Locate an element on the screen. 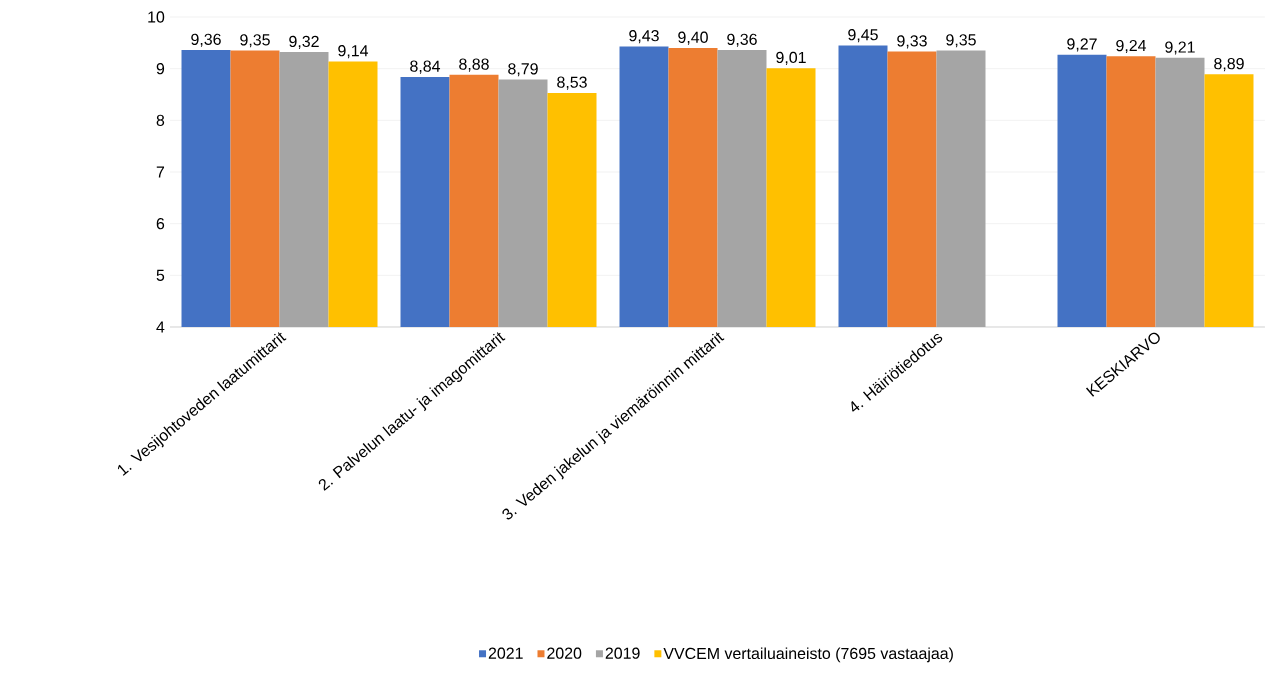 The width and height of the screenshot is (1277, 678). data-label: 8,79 is located at coordinates (523, 70).